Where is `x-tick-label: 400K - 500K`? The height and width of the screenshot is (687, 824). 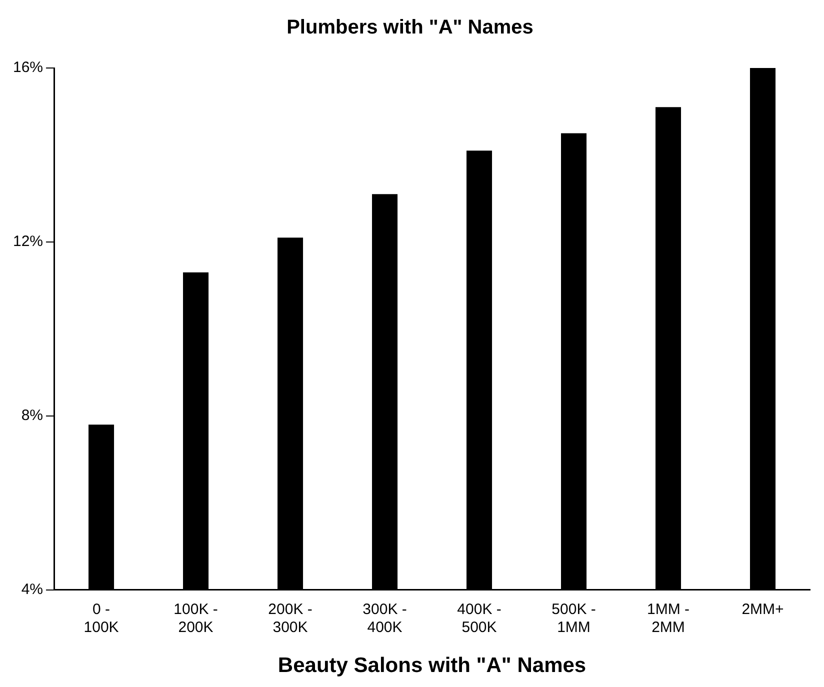
x-tick-label: 400K - 500K is located at coordinates (479, 618).